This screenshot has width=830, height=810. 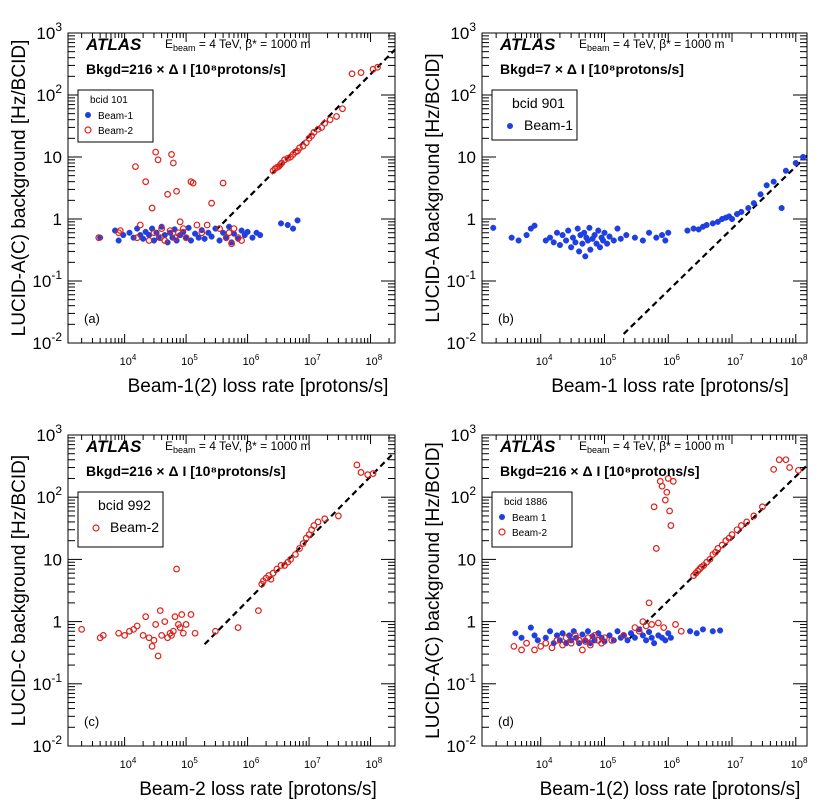 What do you see at coordinates (47, 744) in the screenshot?
I see `y-tick-label: 10⁻²` at bounding box center [47, 744].